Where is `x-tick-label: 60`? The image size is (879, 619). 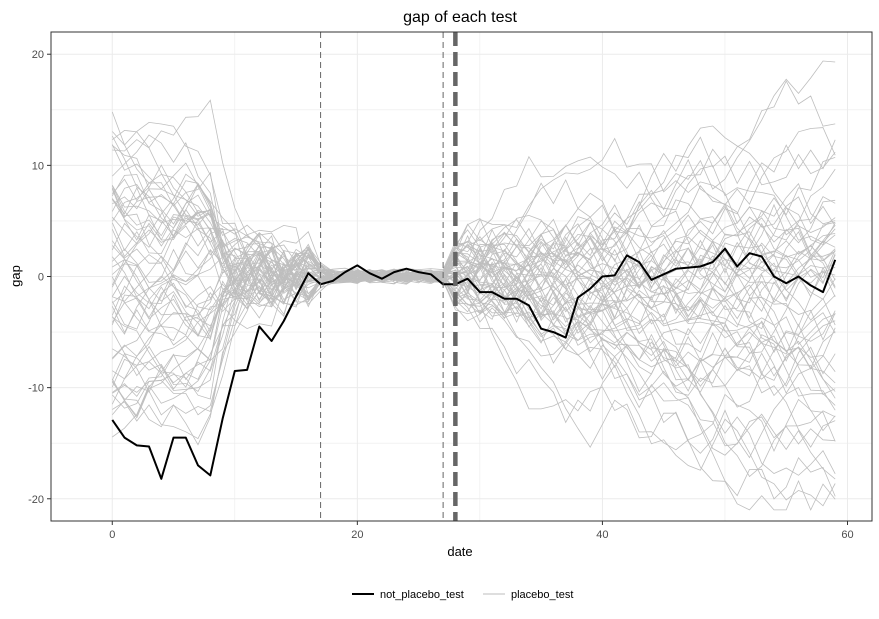
x-tick-label: 60 is located at coordinates (847, 535).